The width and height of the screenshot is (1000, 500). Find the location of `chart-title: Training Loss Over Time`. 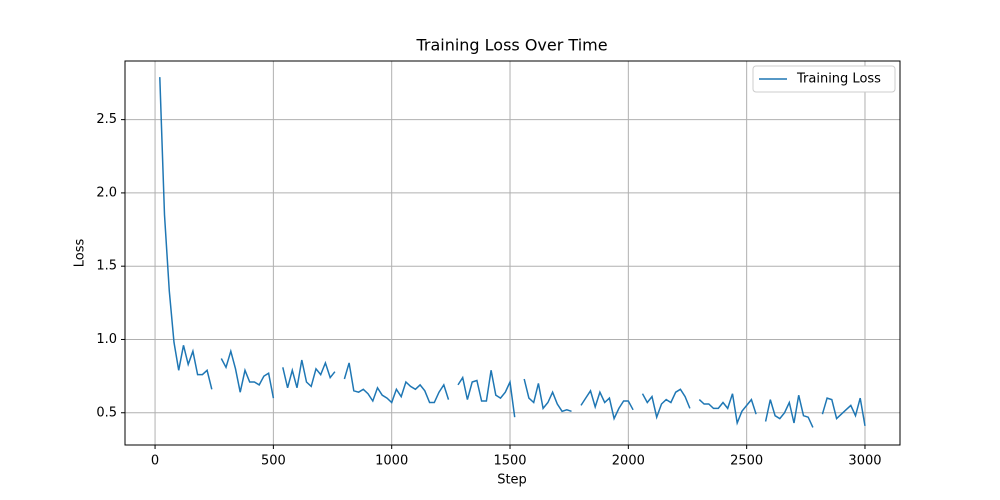

chart-title: Training Loss Over Time is located at coordinates (511, 45).